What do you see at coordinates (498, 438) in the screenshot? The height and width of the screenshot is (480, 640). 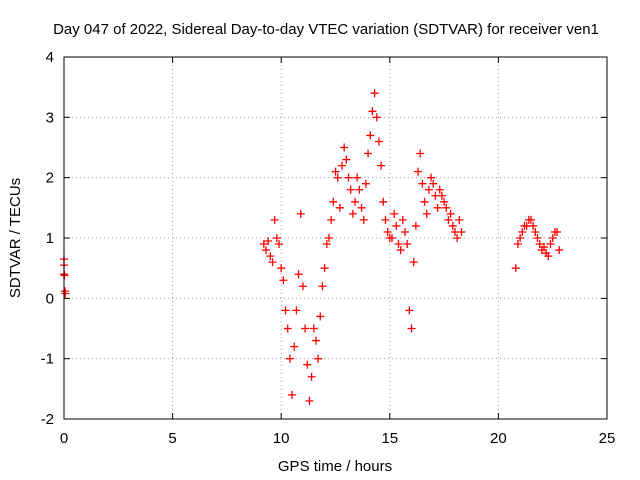 I see `x-tick-label: 20` at bounding box center [498, 438].